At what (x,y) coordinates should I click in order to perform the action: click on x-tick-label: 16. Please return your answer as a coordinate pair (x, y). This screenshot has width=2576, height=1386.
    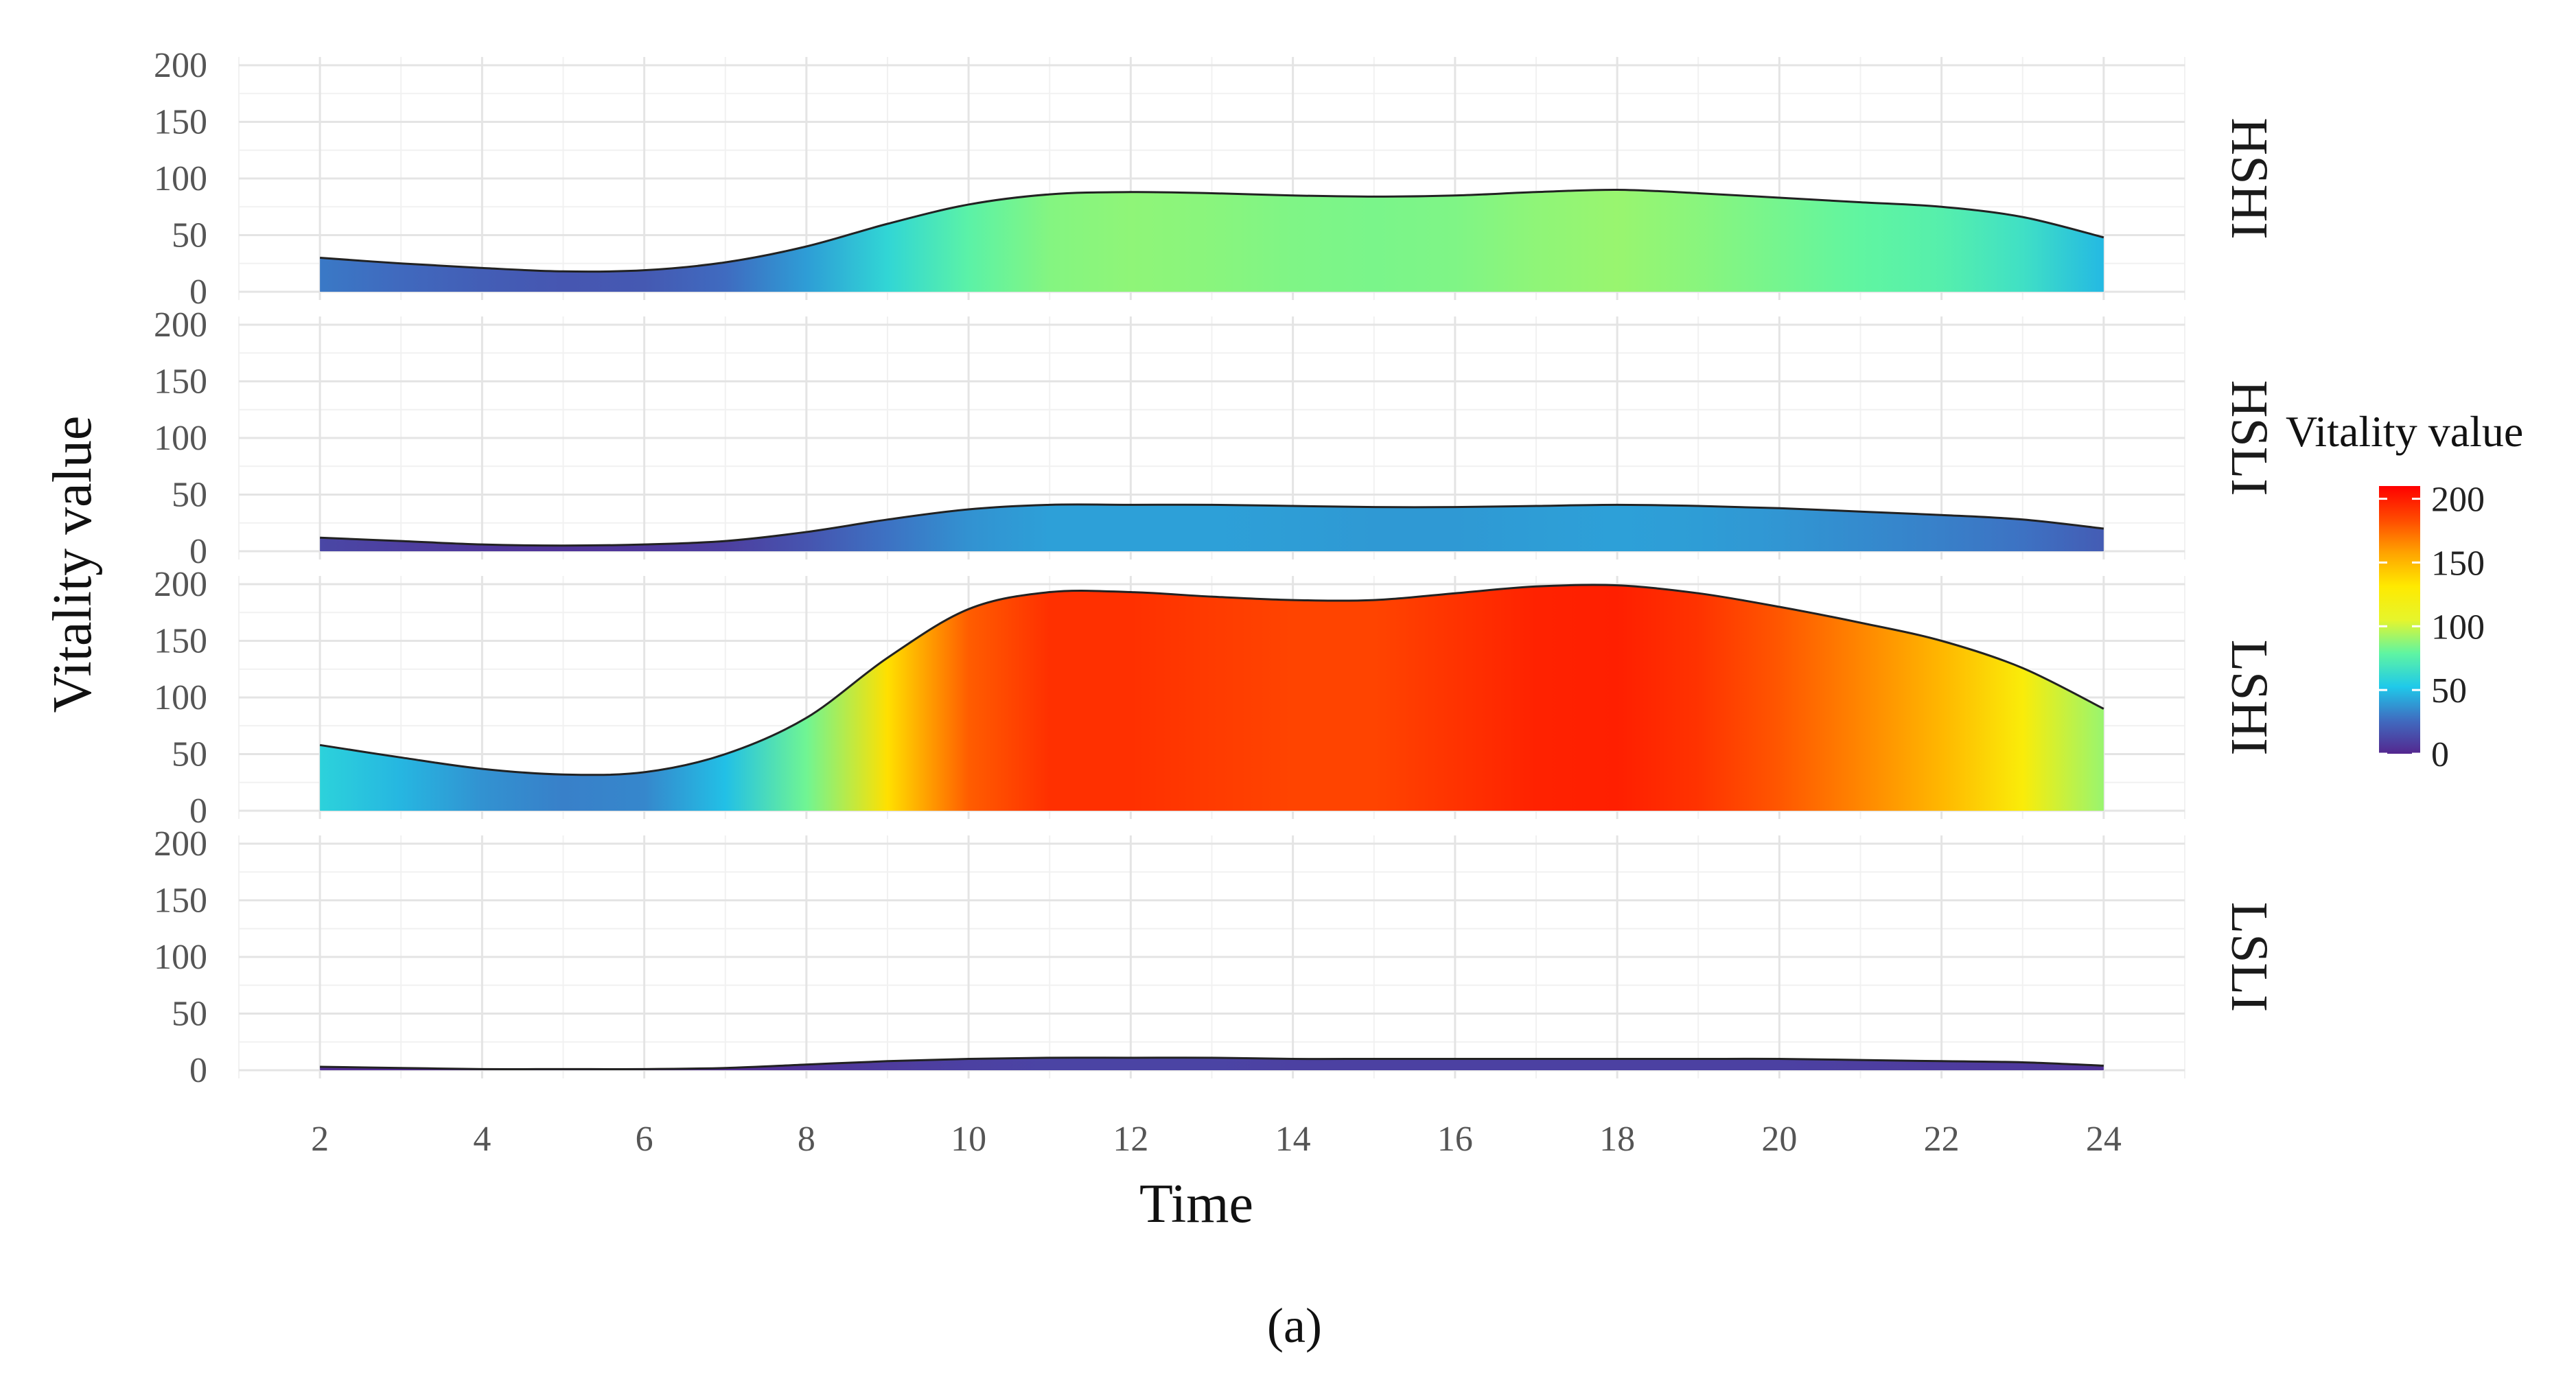
    Looking at the image, I should click on (1455, 1139).